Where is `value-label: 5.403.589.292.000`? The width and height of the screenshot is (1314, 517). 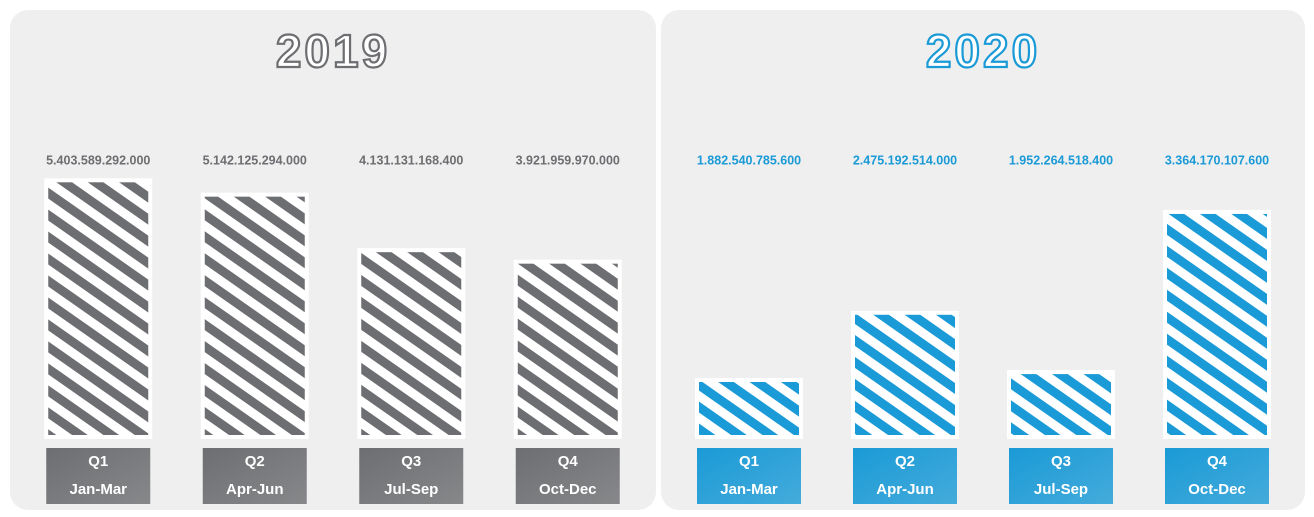
value-label: 5.403.589.292.000 is located at coordinates (98, 160).